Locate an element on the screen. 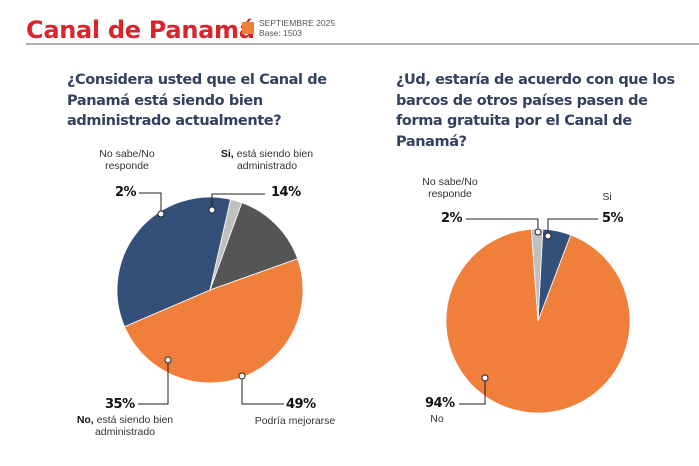  pie2-pct-no: 94% is located at coordinates (440, 403).